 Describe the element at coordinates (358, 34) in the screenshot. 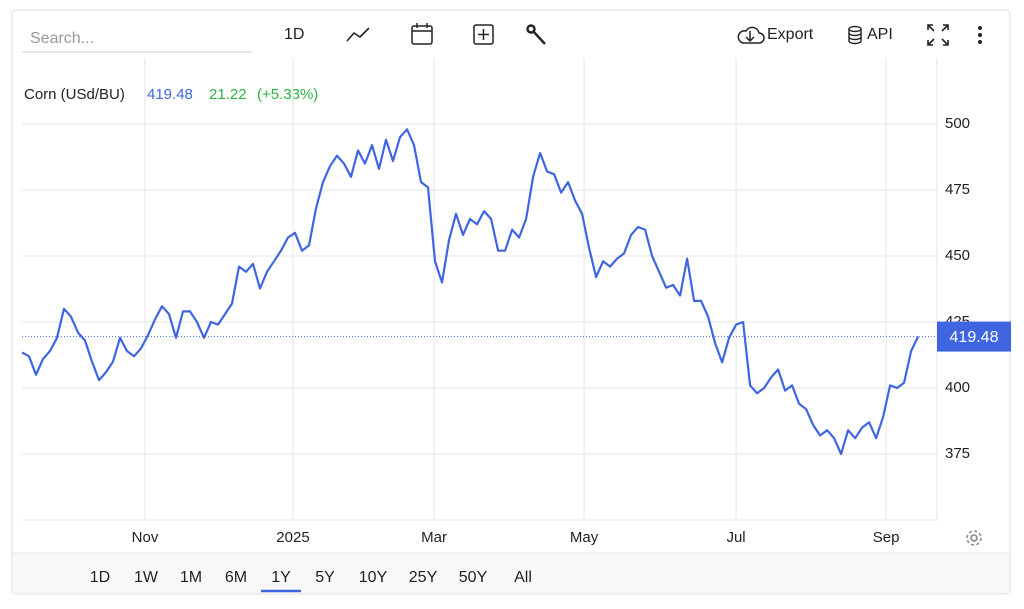

I see `line-type-icon` at that location.